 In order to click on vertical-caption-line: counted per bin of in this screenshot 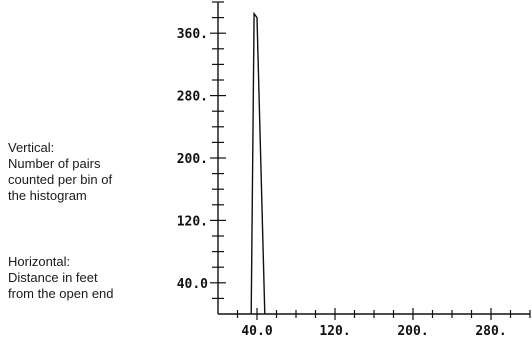, I will do `click(60, 179)`.